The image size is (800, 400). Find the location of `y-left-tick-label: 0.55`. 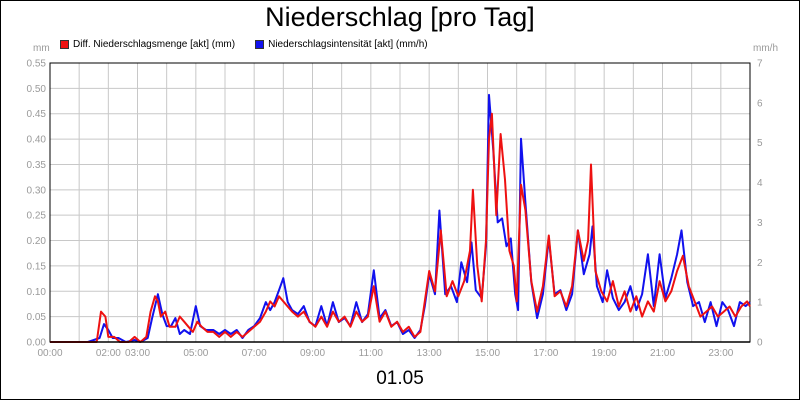

y-left-tick-label: 0.55 is located at coordinates (37, 64).